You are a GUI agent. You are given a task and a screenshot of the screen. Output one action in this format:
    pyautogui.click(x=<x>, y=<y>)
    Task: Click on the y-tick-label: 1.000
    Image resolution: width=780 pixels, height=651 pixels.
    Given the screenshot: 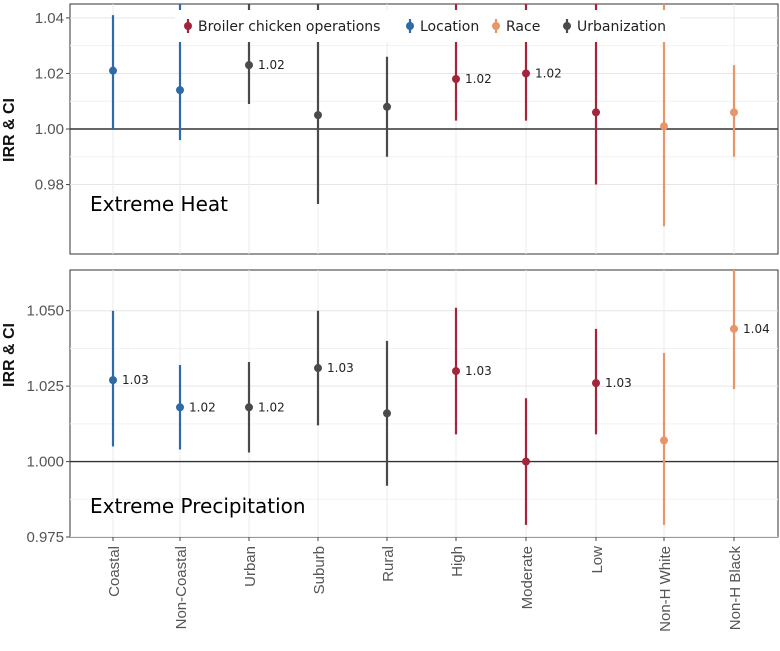 What is the action you would take?
    pyautogui.click(x=45, y=462)
    